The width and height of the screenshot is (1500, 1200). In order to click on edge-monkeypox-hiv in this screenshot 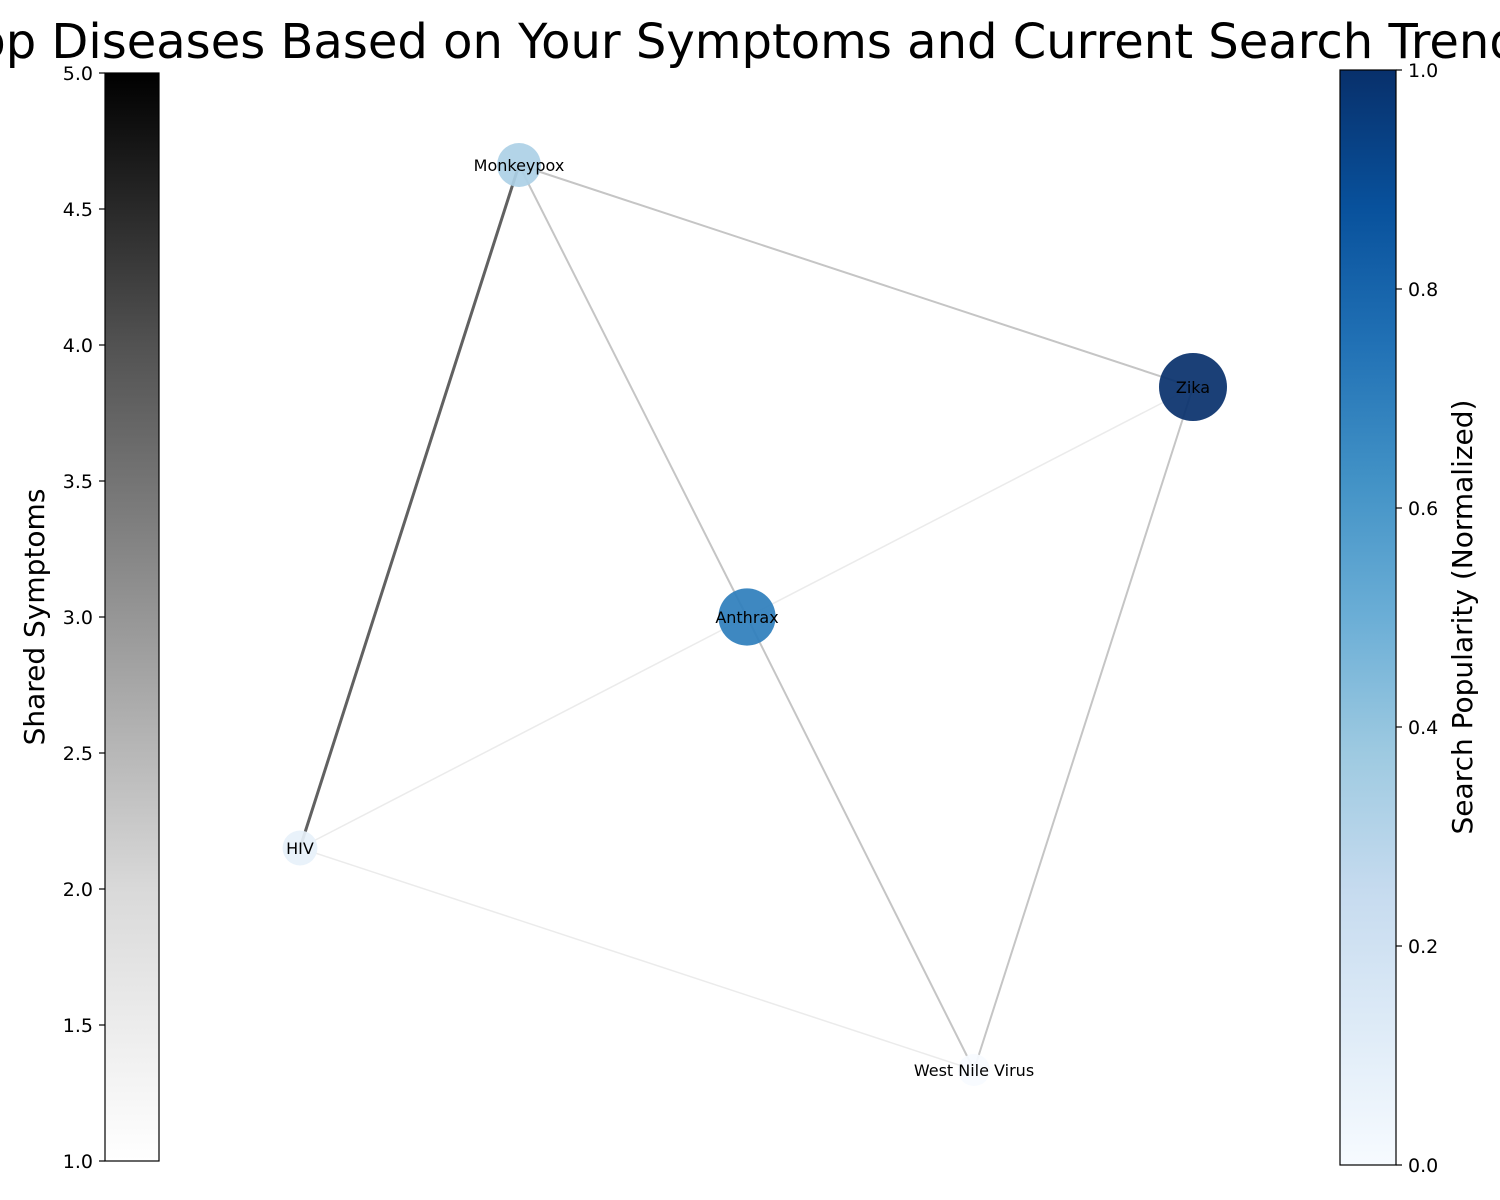, I will do `click(409, 506)`.